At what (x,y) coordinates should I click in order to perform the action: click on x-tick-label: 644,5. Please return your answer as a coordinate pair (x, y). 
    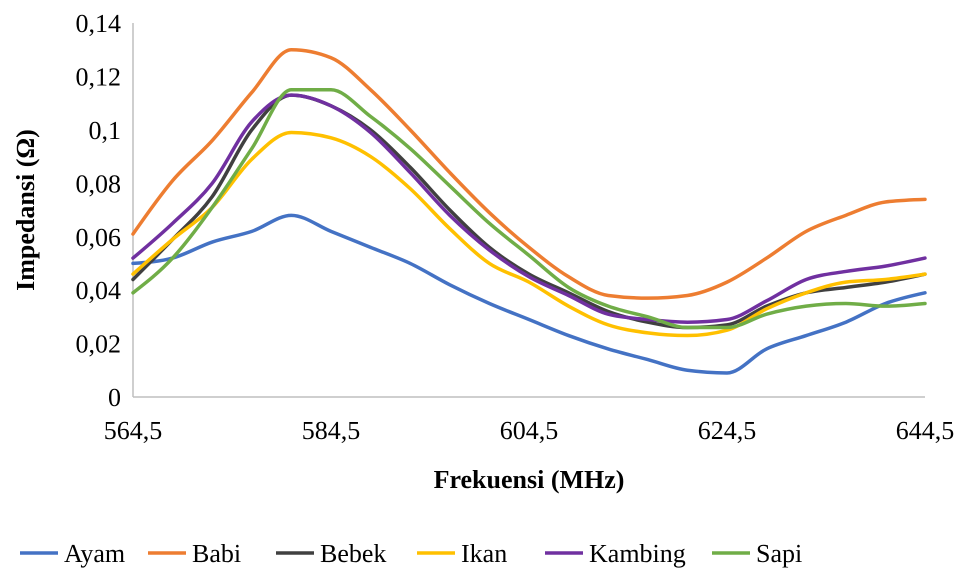
    Looking at the image, I should click on (925, 430).